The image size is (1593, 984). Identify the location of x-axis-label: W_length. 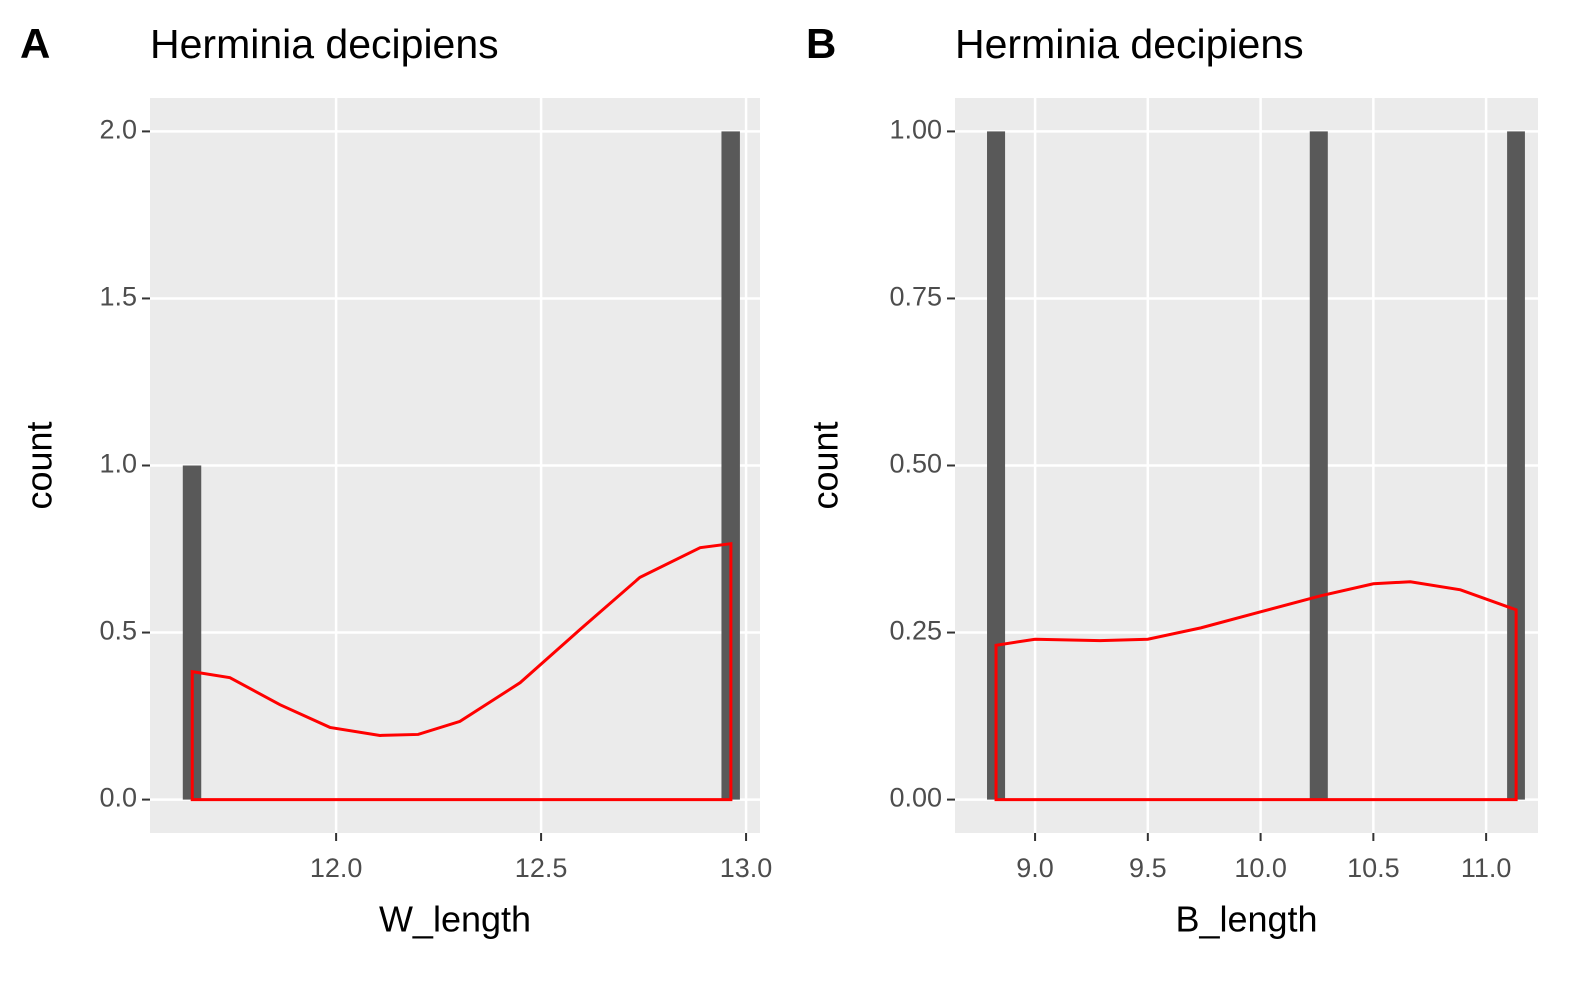
(455, 919).